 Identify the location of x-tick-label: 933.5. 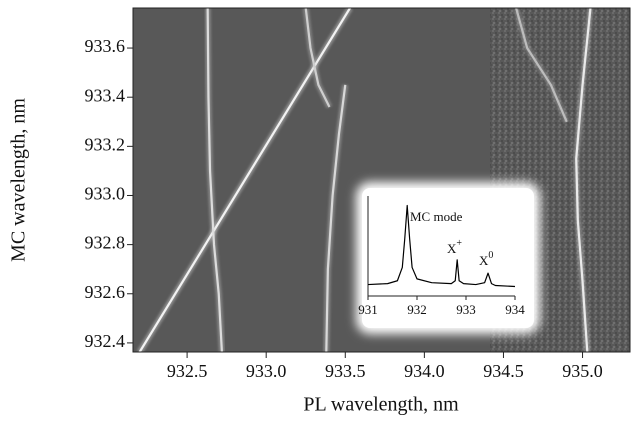
(345, 371).